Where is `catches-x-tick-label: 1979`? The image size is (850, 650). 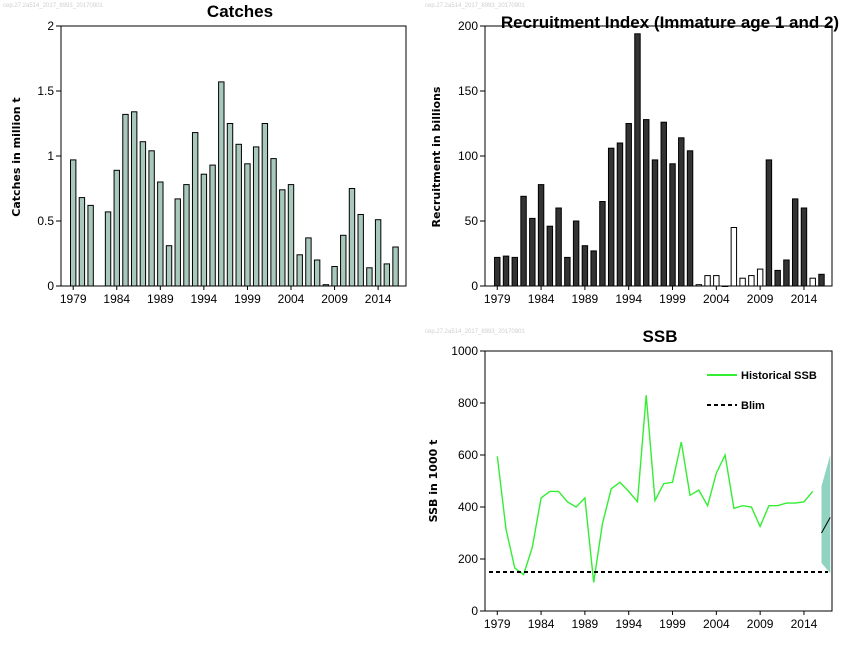
catches-x-tick-label: 1979 is located at coordinates (73, 299).